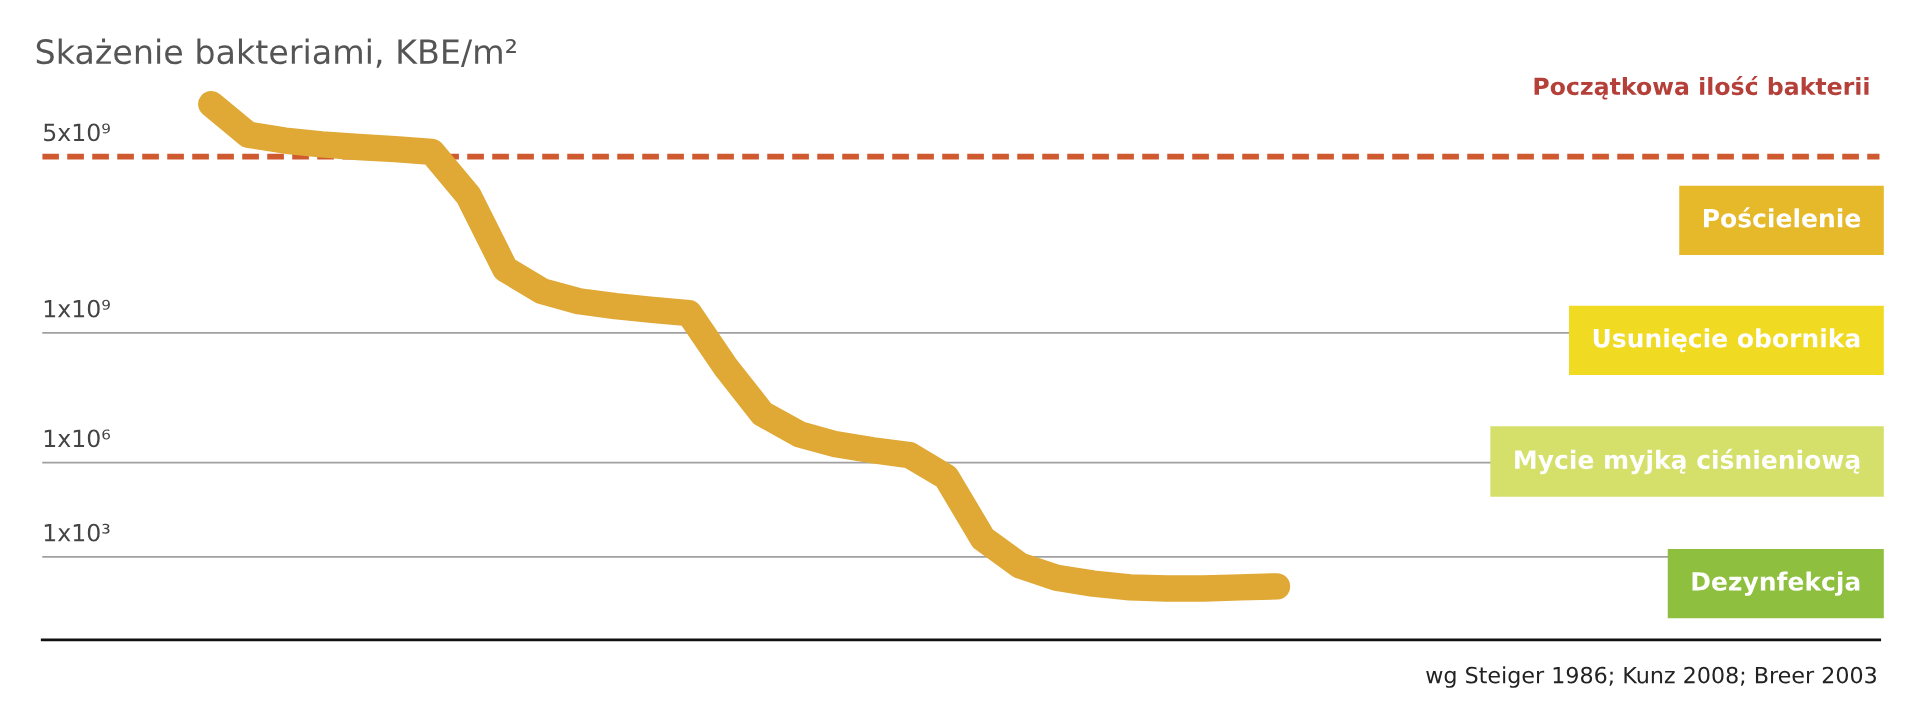 This screenshot has width=1920, height=728. I want to click on text: Mycie myjką ciśnieniową, so click(1687, 461).